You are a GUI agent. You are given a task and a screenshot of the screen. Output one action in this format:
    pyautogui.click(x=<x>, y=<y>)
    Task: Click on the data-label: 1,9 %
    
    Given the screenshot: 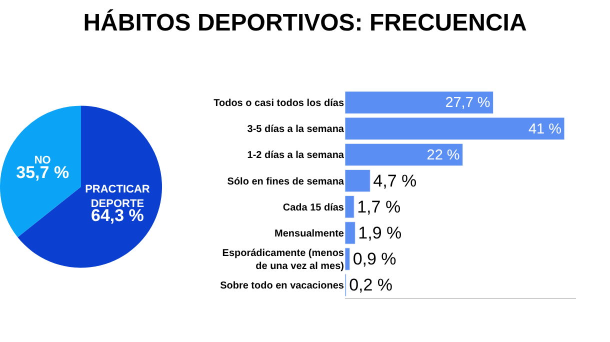 What is the action you would take?
    pyautogui.click(x=380, y=232)
    